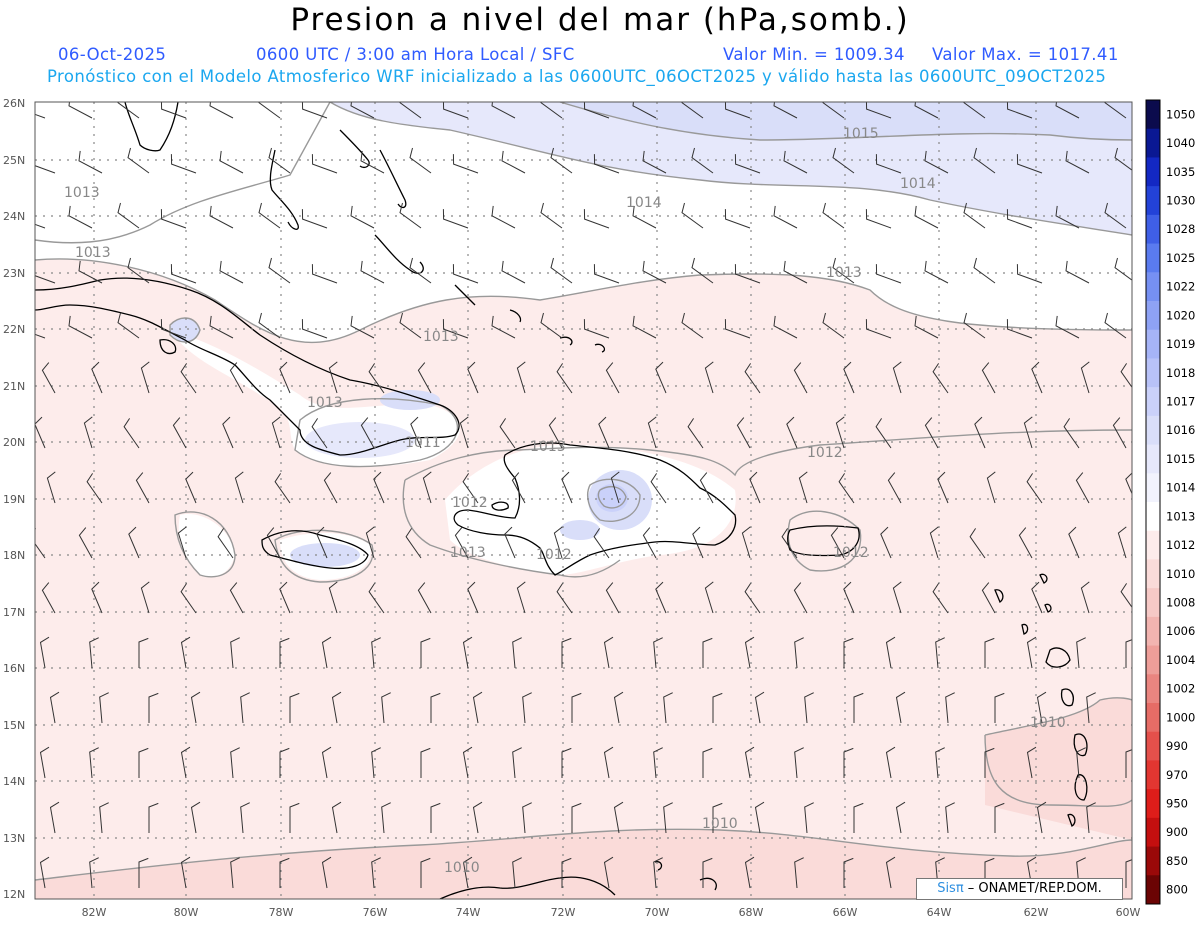 The height and width of the screenshot is (927, 1200). I want to click on lat-label: 21N, so click(14, 386).